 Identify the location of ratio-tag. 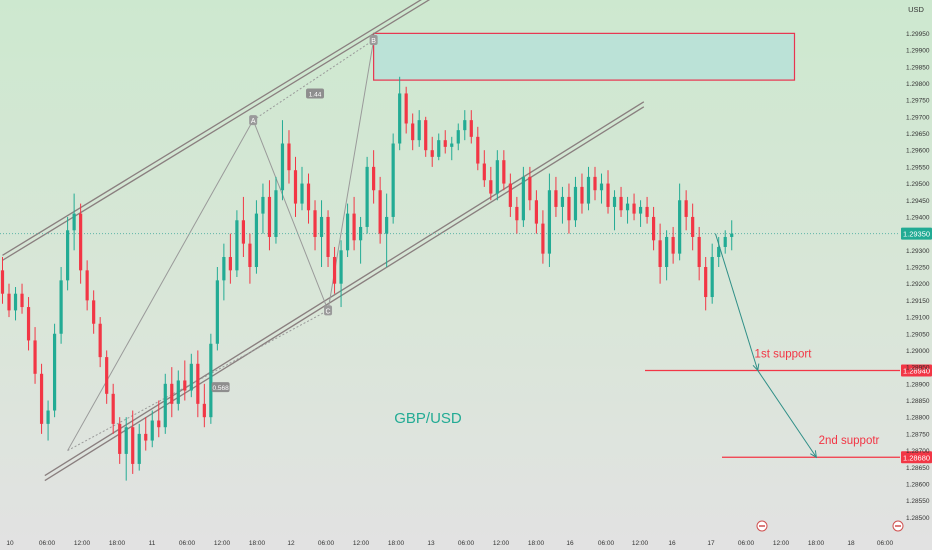
(315, 93).